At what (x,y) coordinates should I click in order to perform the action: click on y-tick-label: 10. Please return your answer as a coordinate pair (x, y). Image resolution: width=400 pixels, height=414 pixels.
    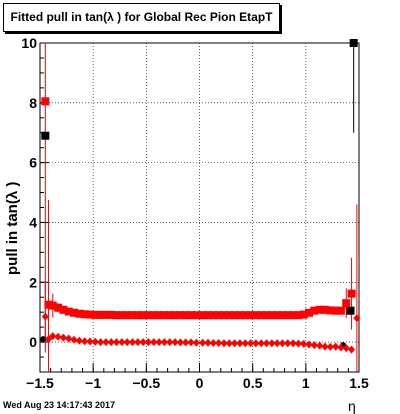
    Looking at the image, I should click on (29, 43).